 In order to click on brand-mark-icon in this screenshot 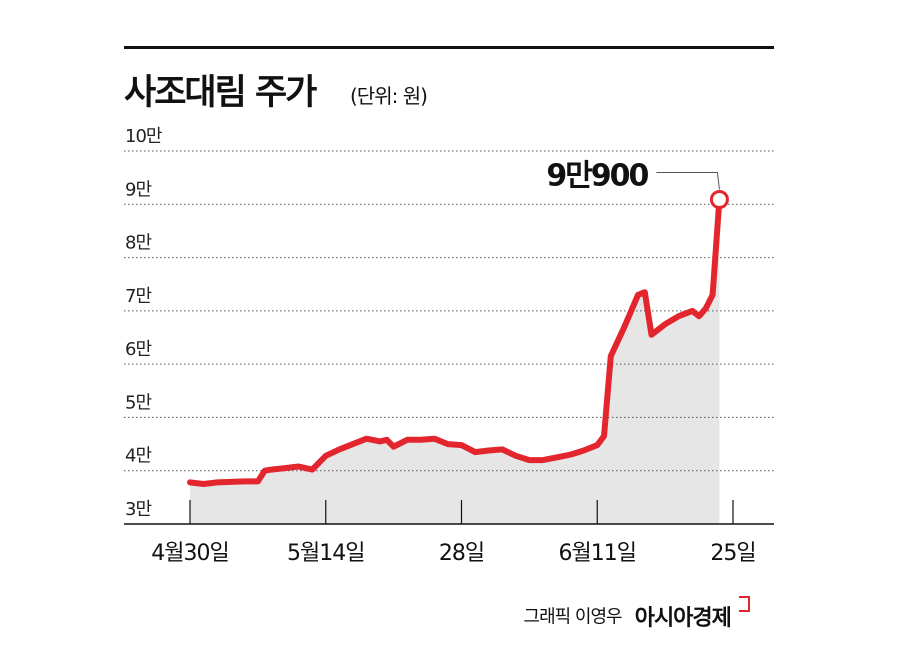, I will do `click(744, 604)`.